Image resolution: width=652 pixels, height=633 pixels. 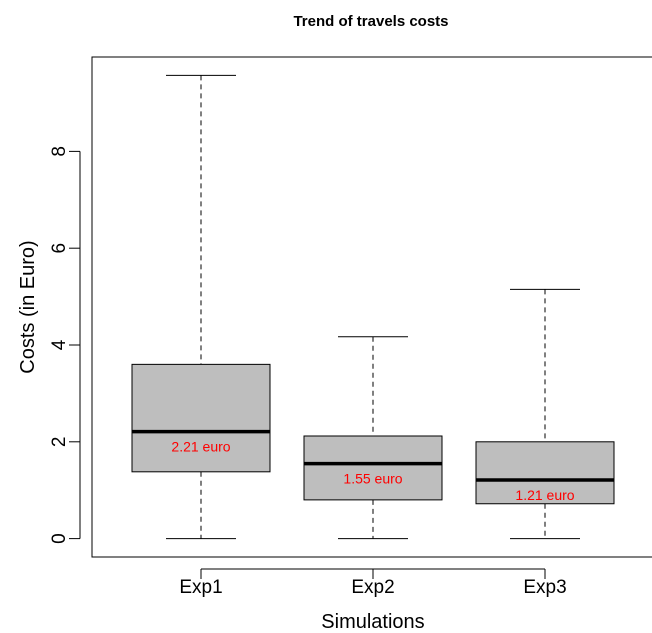 I want to click on box-exp3: 1.21 euro, so click(x=545, y=414).